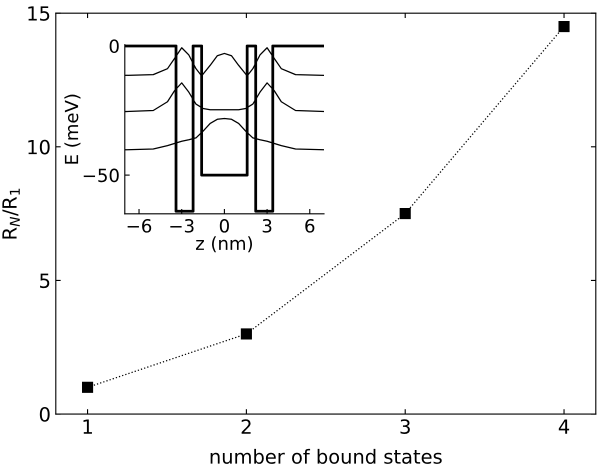  Describe the element at coordinates (101, 175) in the screenshot. I see `y-tick-label: −50` at that location.